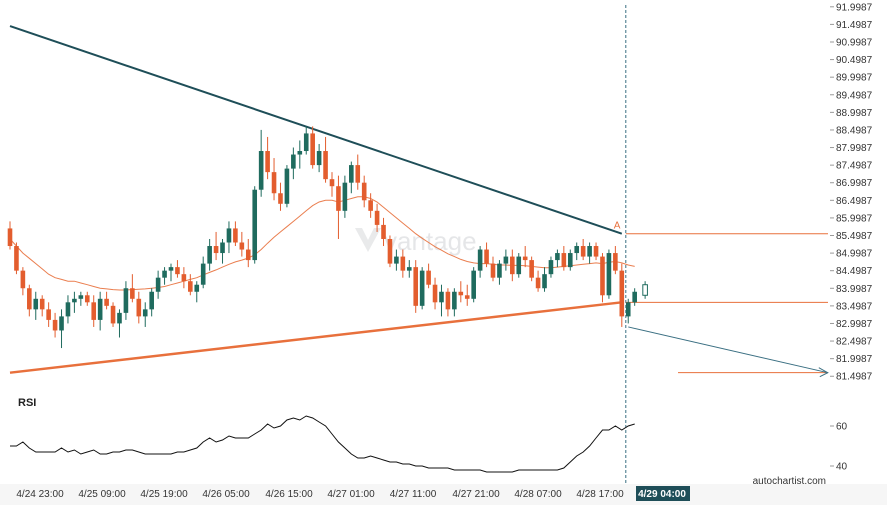 This screenshot has height=505, width=887. What do you see at coordinates (617, 226) in the screenshot?
I see `point-a-label: A` at bounding box center [617, 226].